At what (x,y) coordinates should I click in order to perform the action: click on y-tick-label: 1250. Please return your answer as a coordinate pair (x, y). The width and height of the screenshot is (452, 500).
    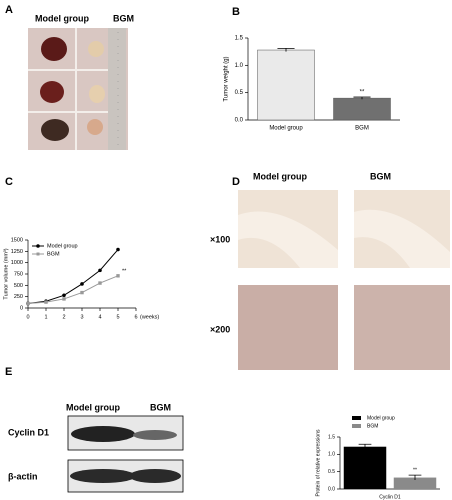
    Looking at the image, I should click on (17, 252).